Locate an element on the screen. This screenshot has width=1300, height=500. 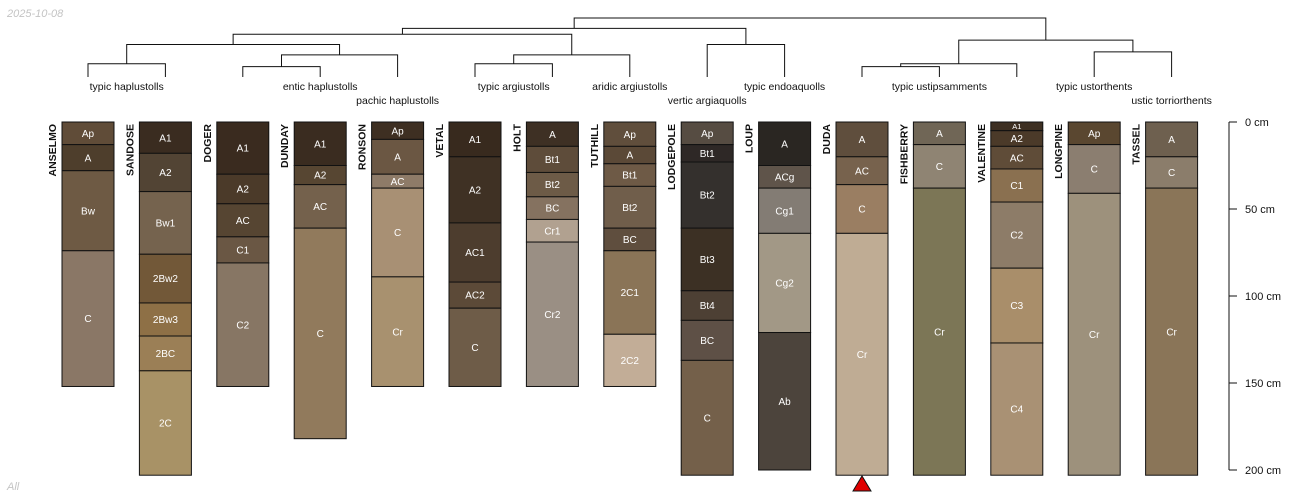
profile-name: SANDOSE is located at coordinates (130, 150).